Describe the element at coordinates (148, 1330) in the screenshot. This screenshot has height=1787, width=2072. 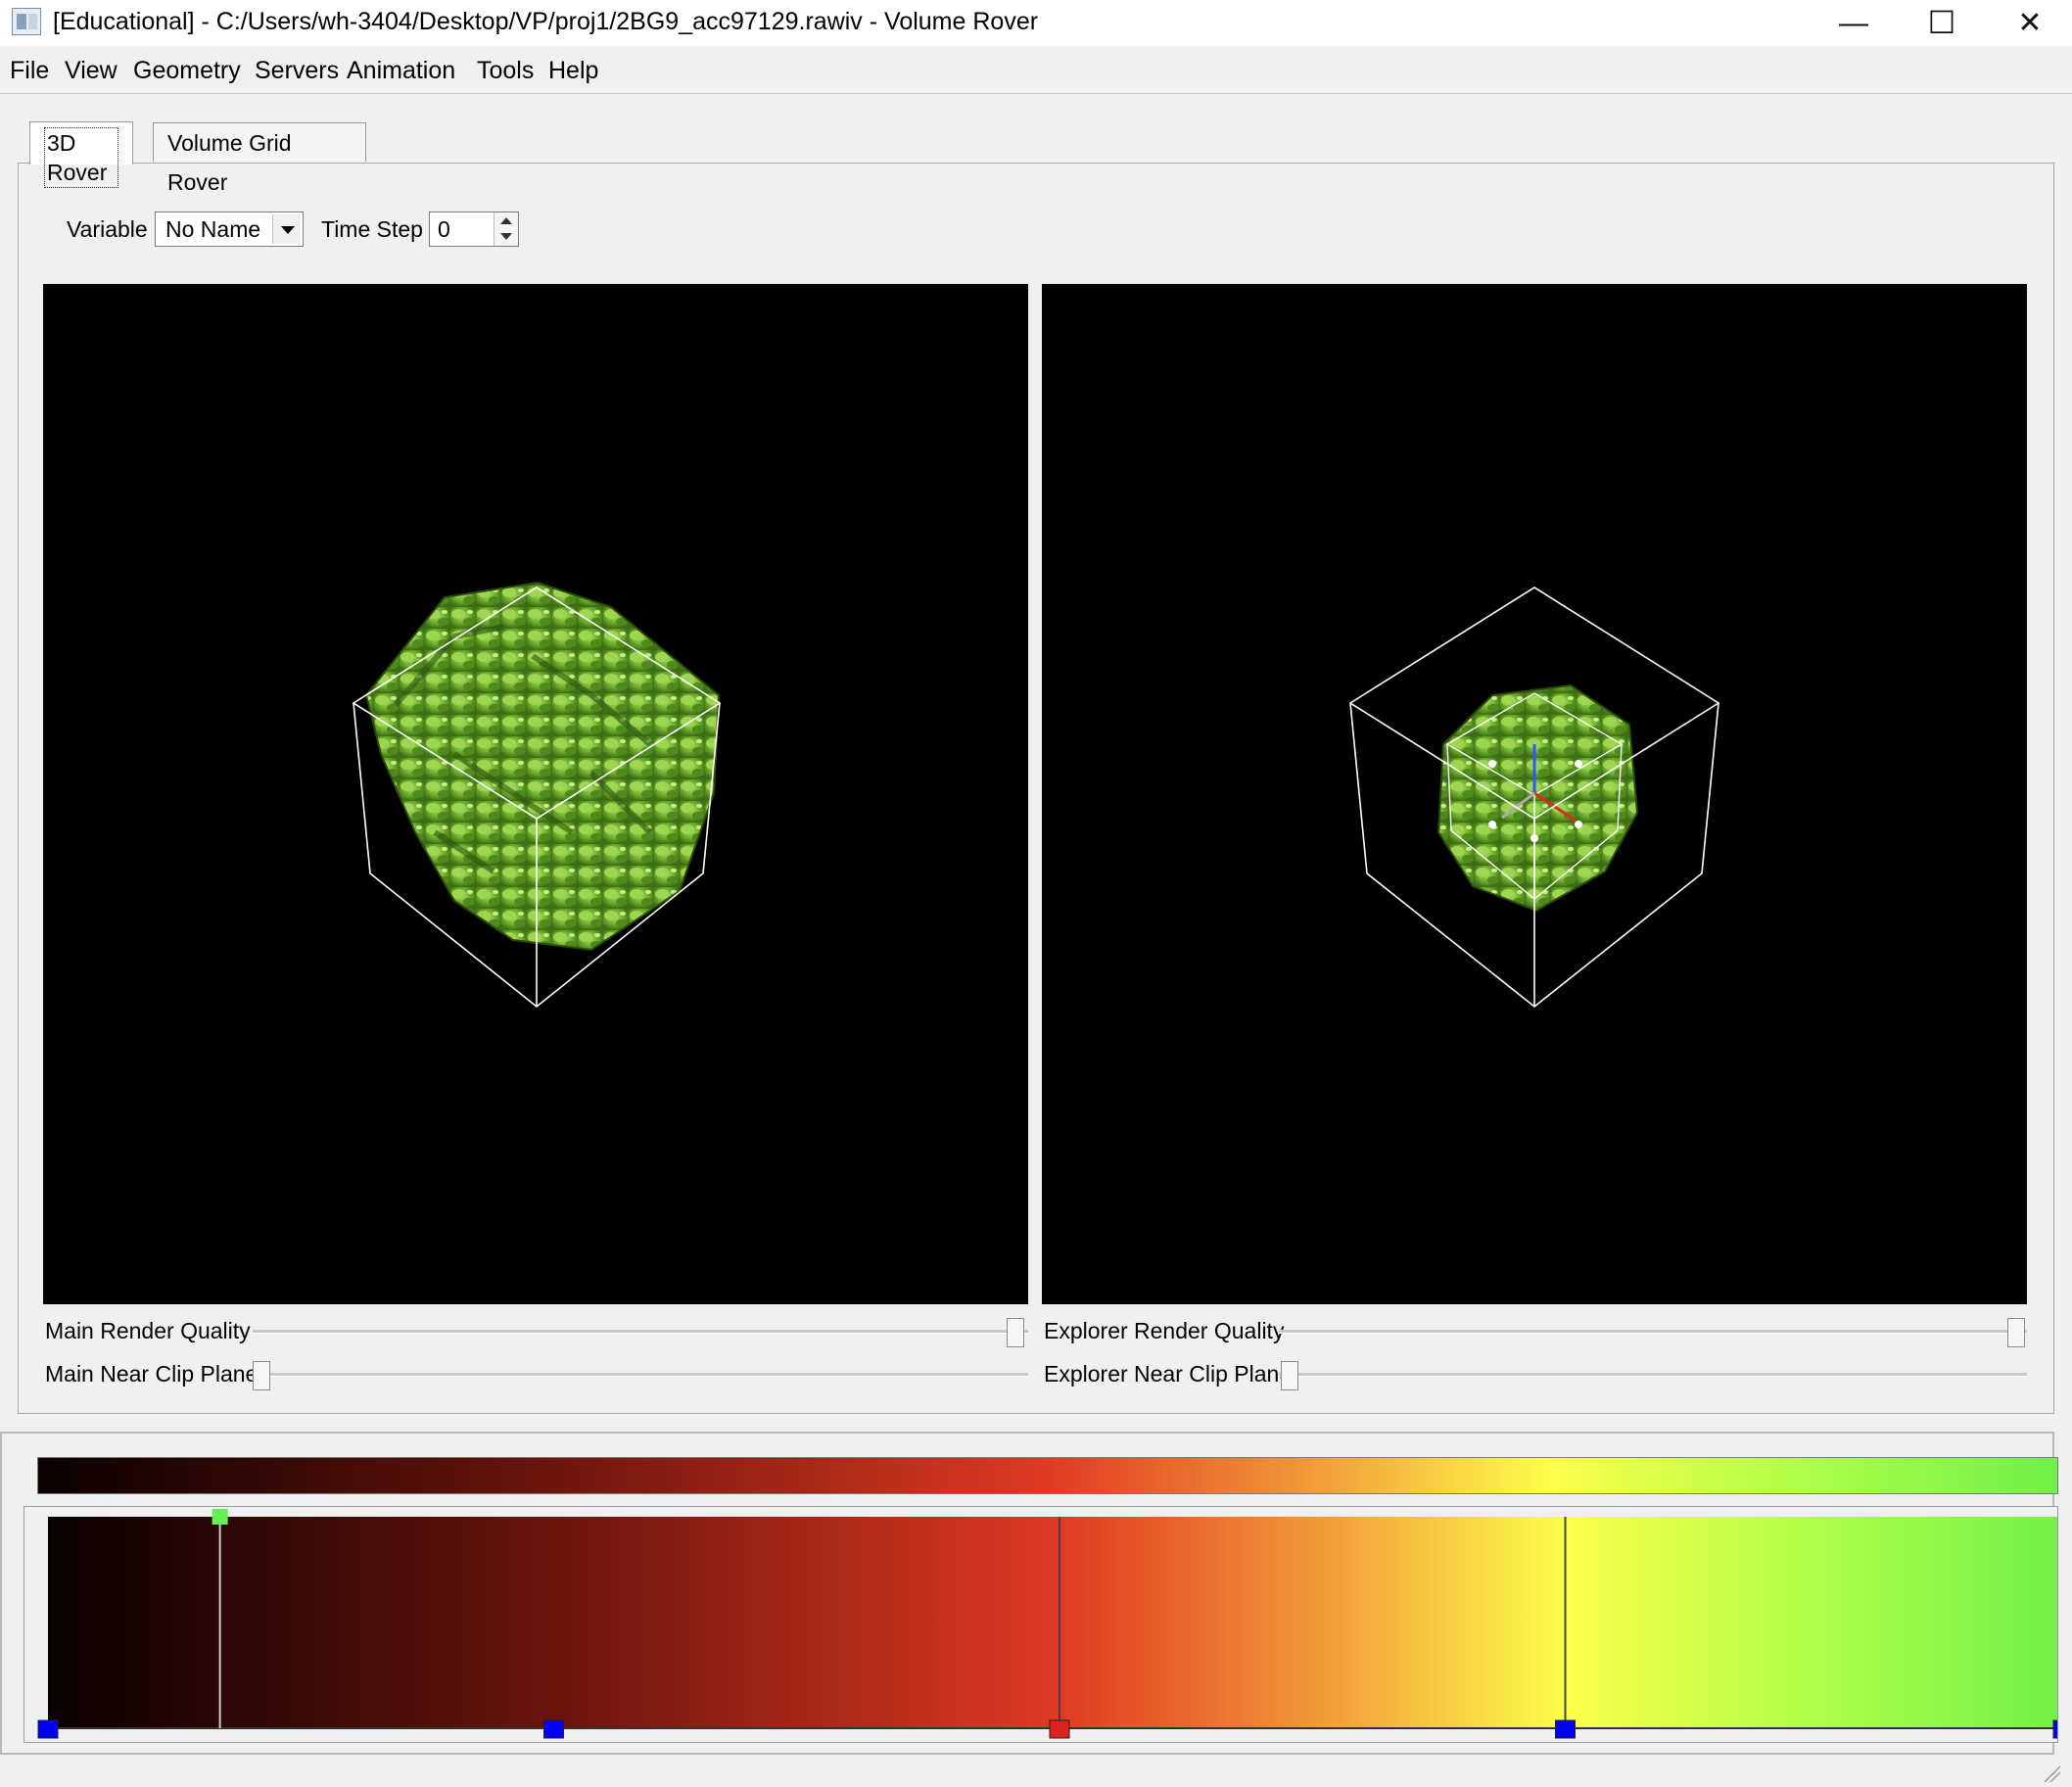
I see `main-render-quality-label: Main Render Quality` at that location.